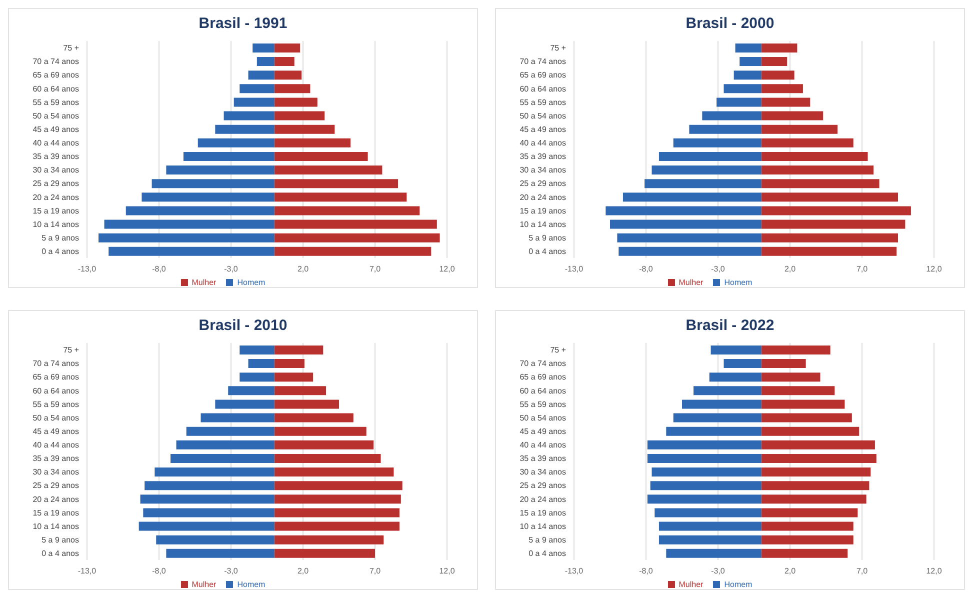 Image resolution: width=975 pixels, height=608 pixels. Describe the element at coordinates (730, 24) in the screenshot. I see `chart-title: Brasil - 2000` at that location.